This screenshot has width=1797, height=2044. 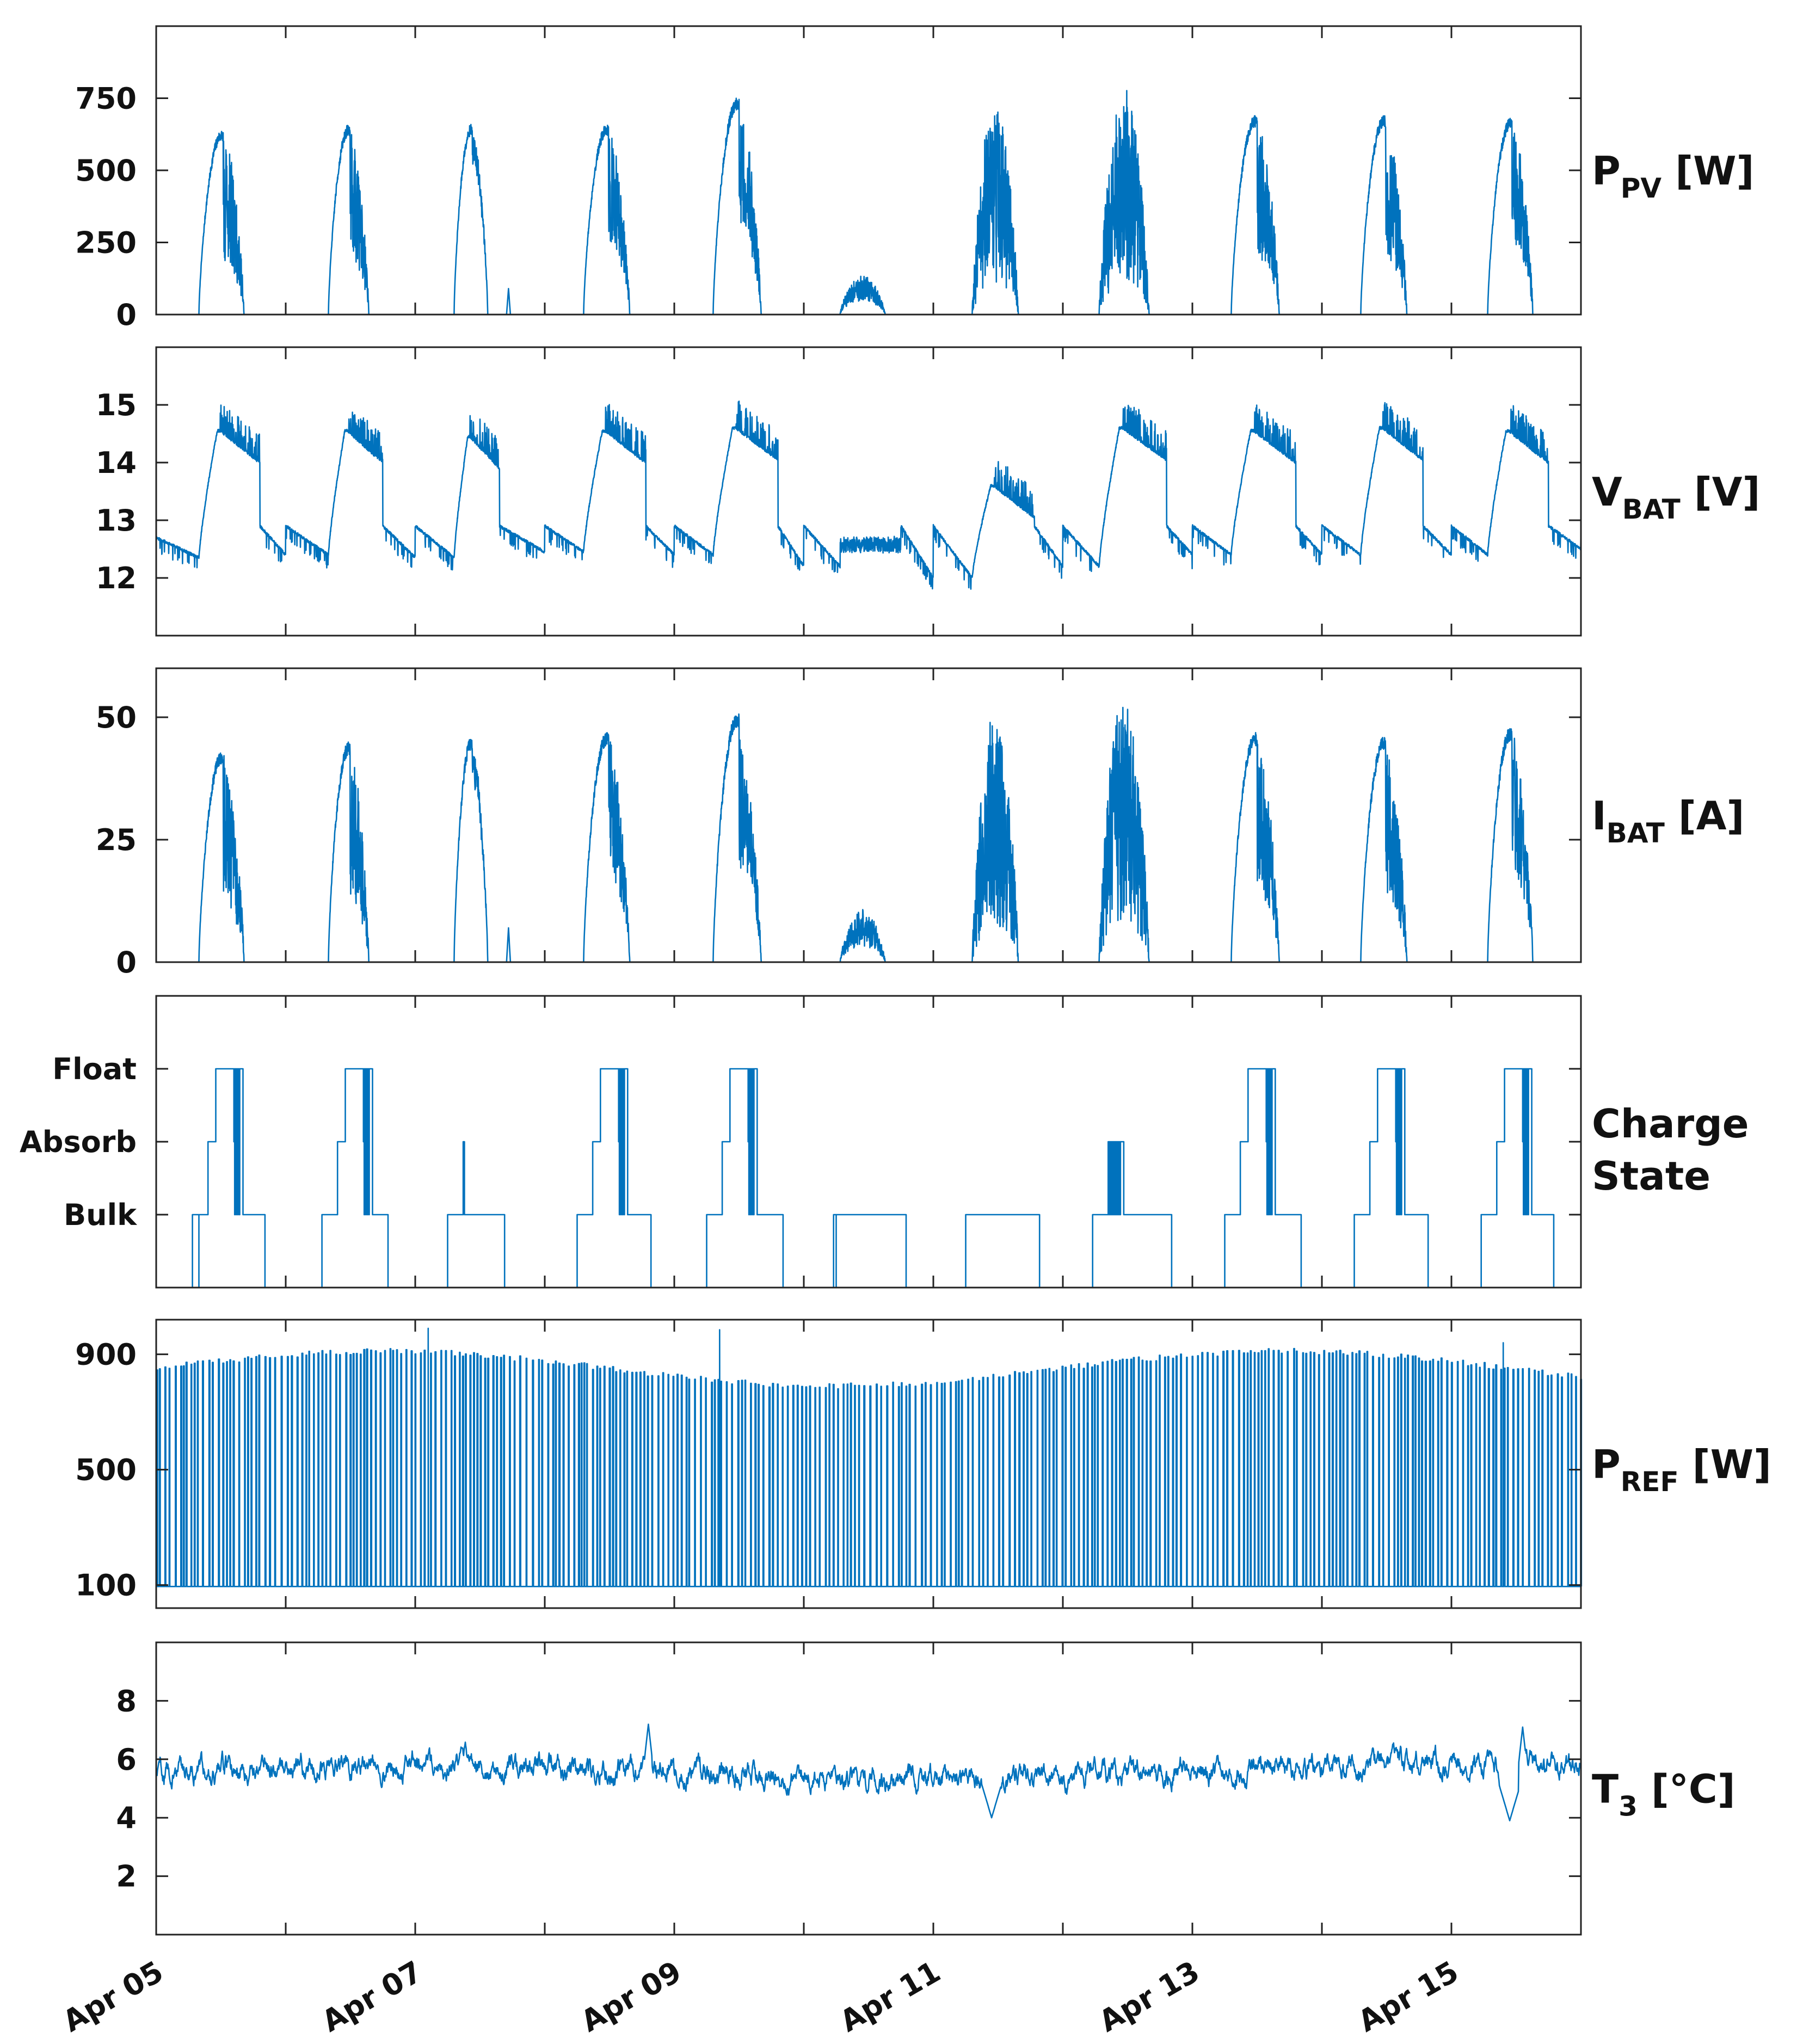 What do you see at coordinates (372, 1996) in the screenshot?
I see `xtick-label: Apr 07` at bounding box center [372, 1996].